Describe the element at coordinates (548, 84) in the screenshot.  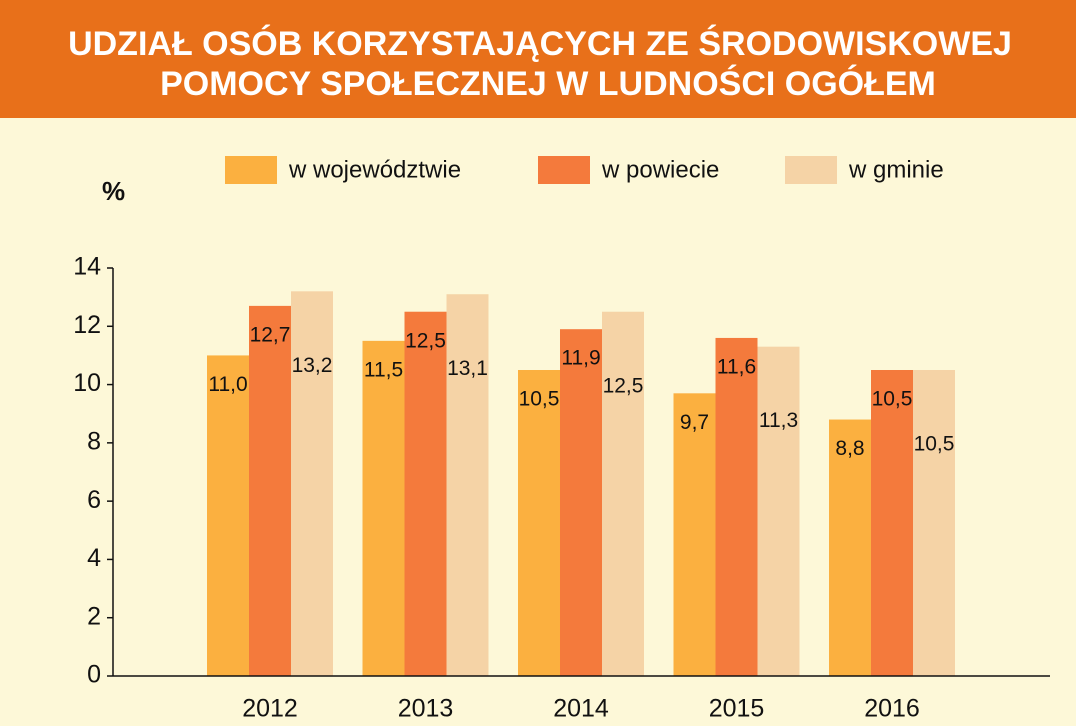
I see `chart-title: POMOCY SPOŁECZNEJ W LUDNOŚCI OGÓŁEM` at that location.